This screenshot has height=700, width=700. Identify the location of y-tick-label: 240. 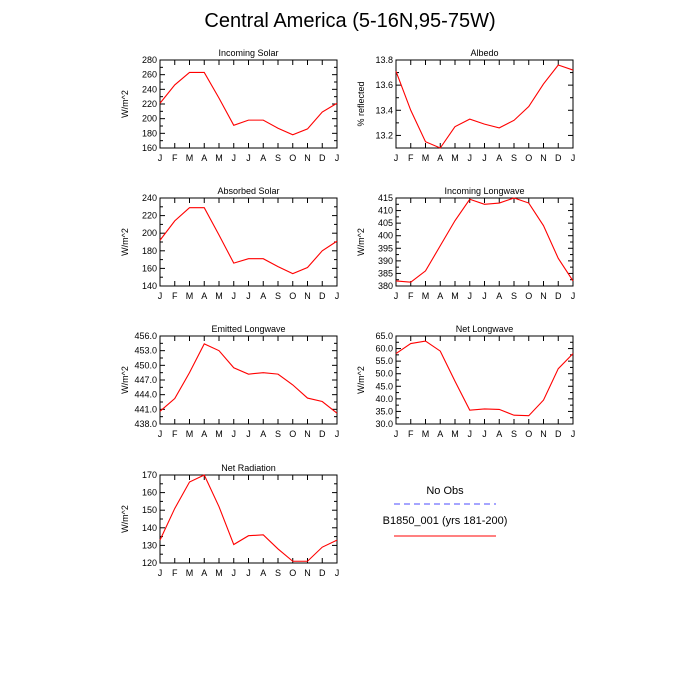
(149, 198).